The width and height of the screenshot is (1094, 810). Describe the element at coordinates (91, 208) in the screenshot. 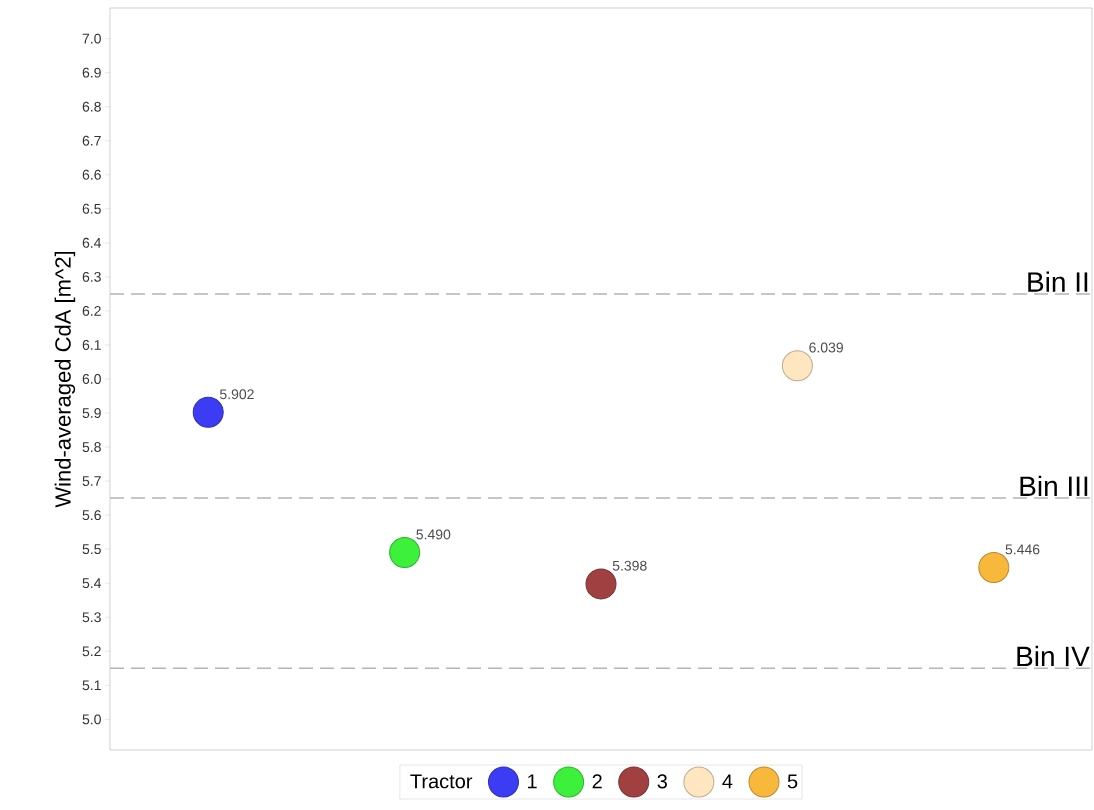

I see `y-tick-label: 6.5` at that location.